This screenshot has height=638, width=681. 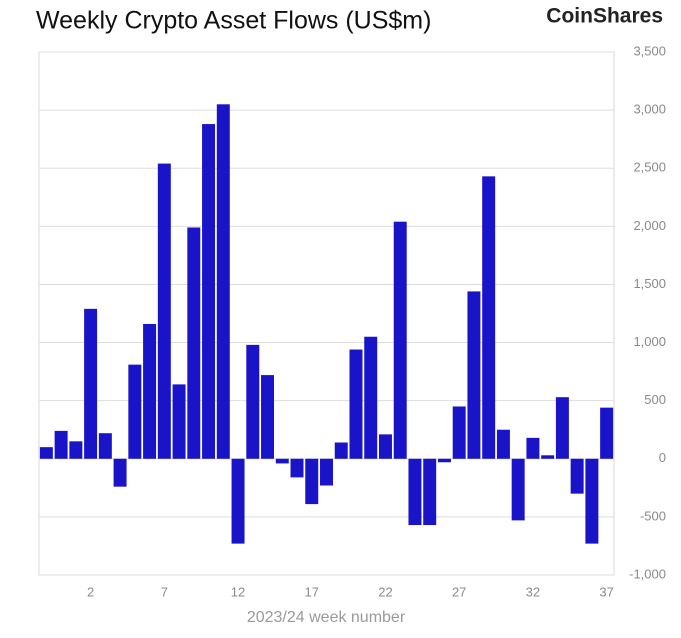 I want to click on chart-title: Weekly Crypto Asset Flows (US$m), so click(x=233, y=21).